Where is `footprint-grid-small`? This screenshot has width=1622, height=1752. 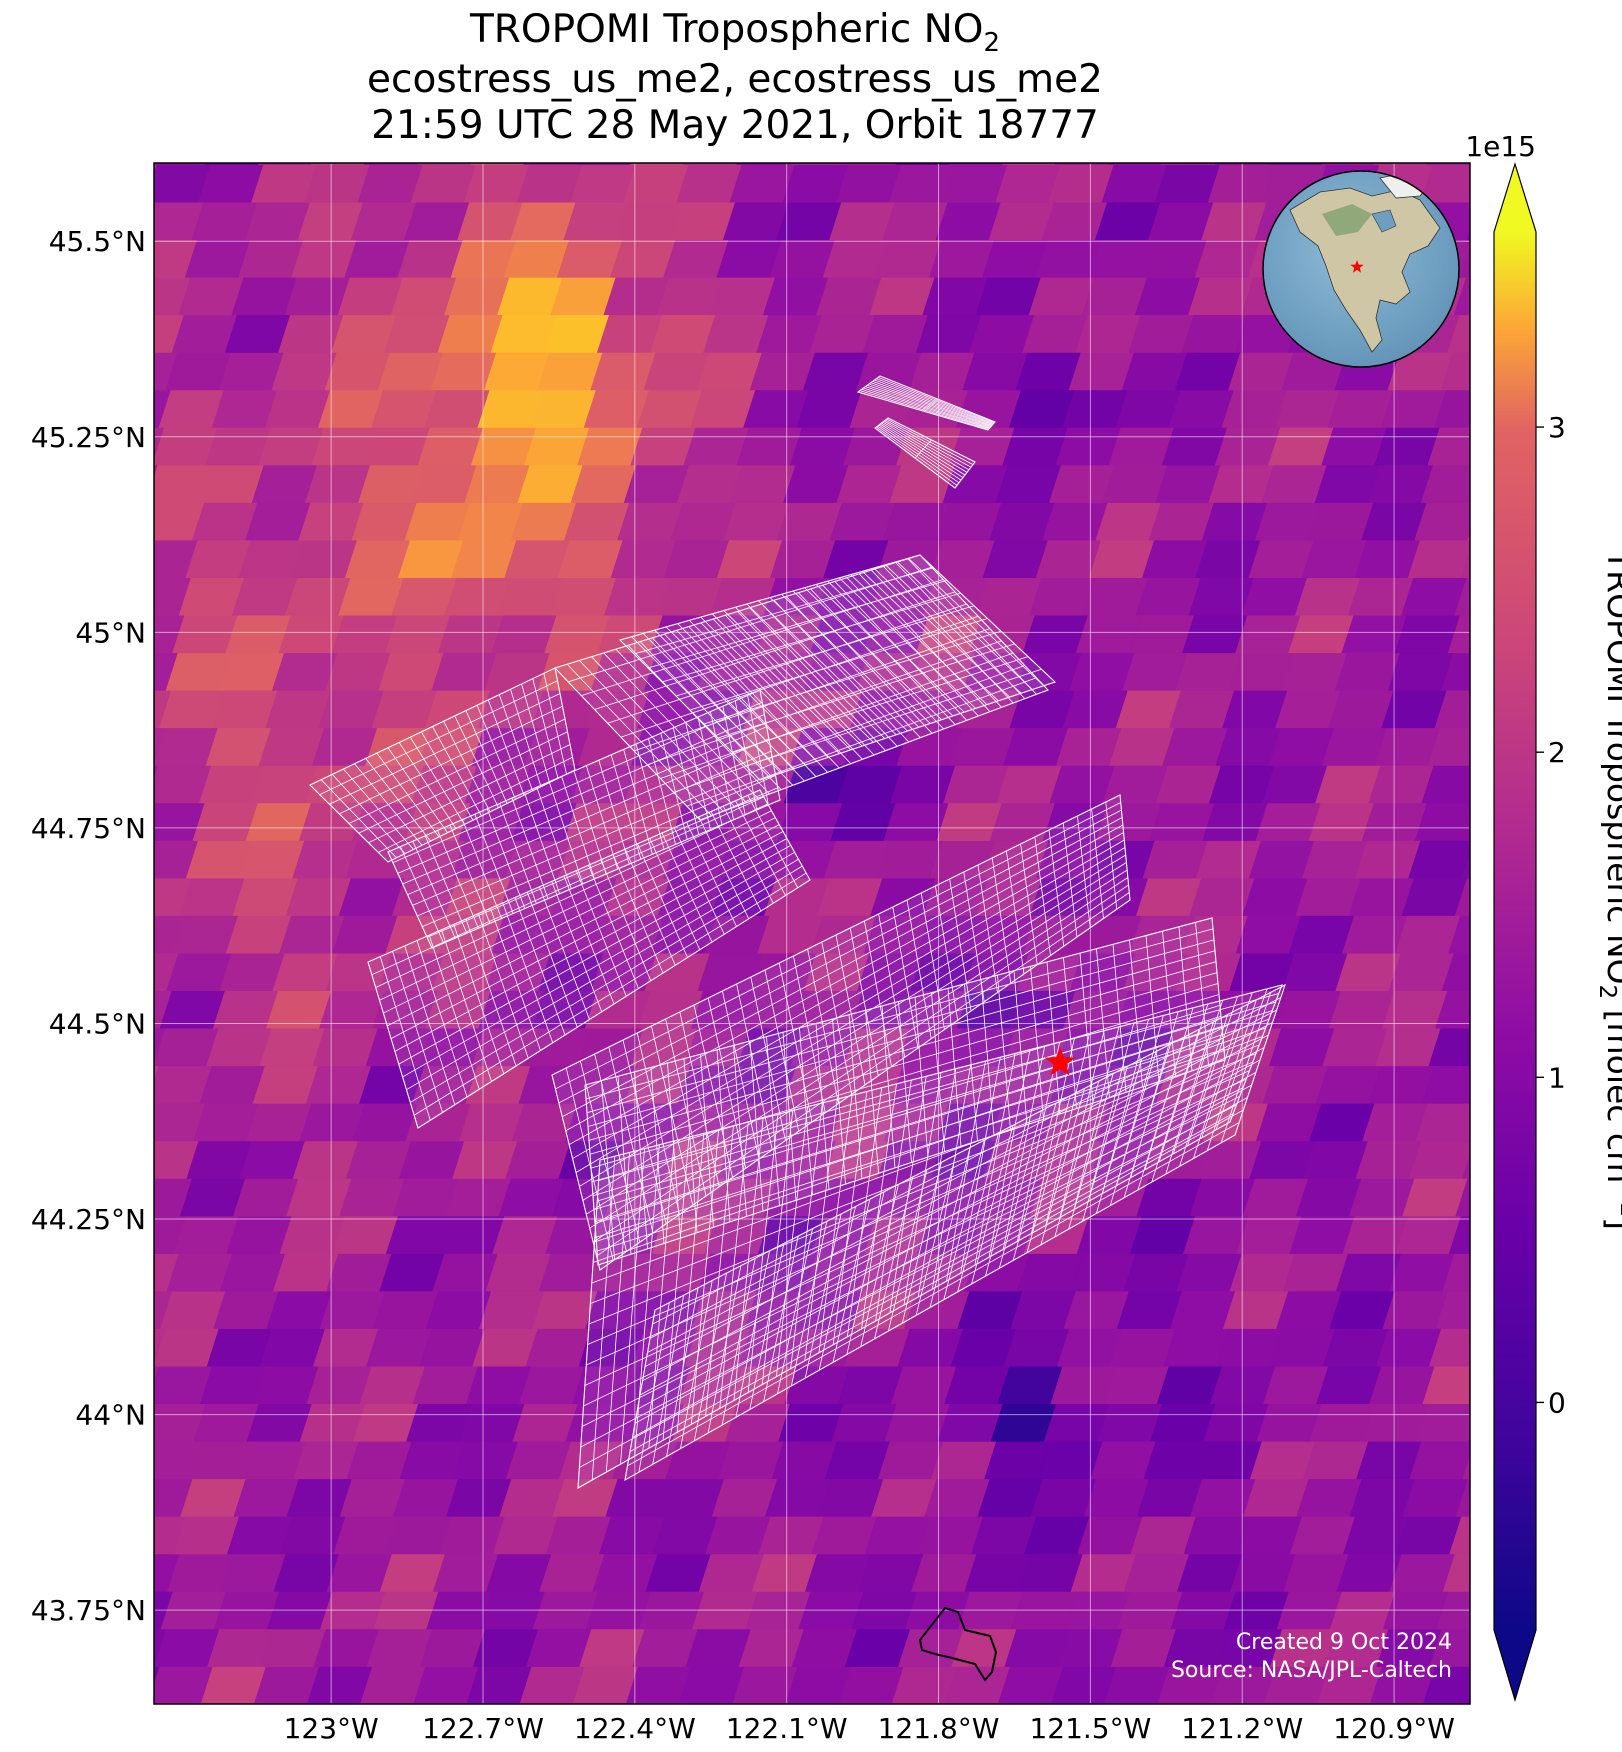
footprint-grid-small is located at coordinates (925, 453).